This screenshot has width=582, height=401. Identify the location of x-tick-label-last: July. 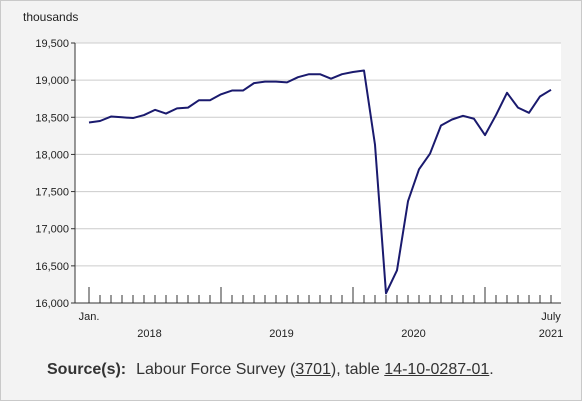
(551, 317).